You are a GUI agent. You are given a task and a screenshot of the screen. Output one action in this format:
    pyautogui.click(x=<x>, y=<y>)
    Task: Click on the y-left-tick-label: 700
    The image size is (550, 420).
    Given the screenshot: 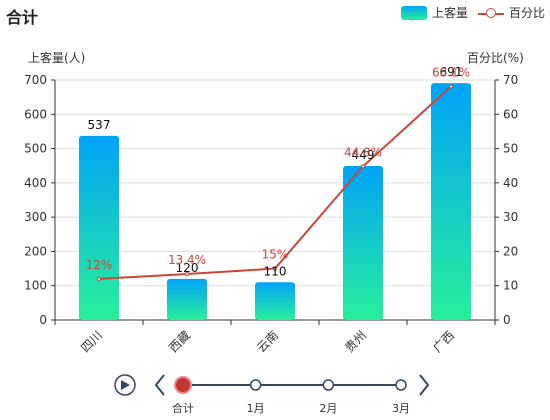 What is the action you would take?
    pyautogui.click(x=35, y=80)
    